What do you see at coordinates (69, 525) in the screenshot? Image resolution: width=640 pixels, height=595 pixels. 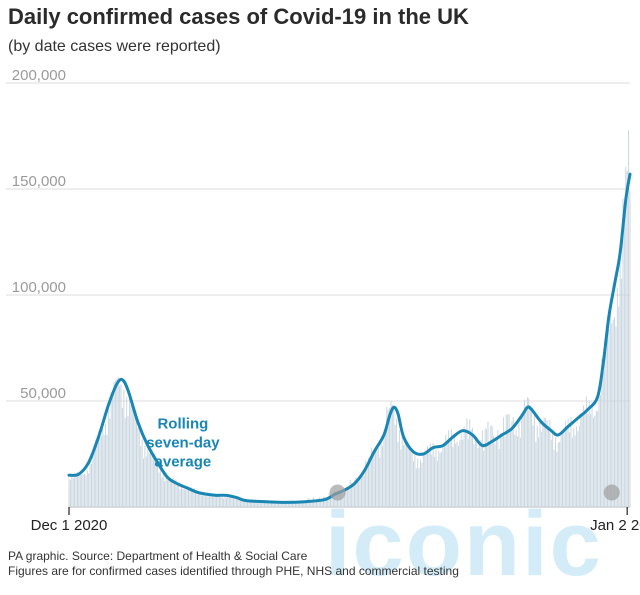 I see `x-tick-label: Dec 1 2020` at bounding box center [69, 525].